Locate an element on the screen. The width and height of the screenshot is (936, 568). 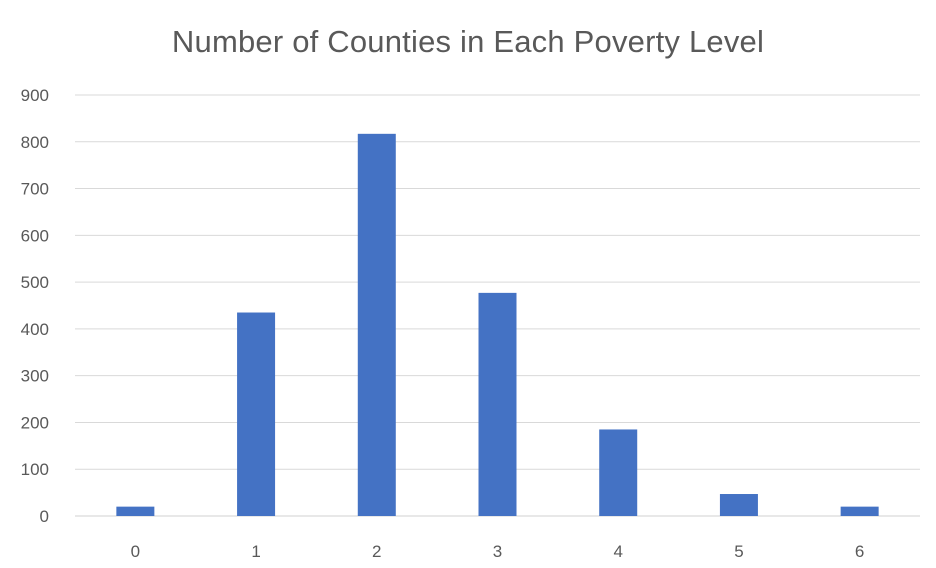
x-tick-label: 5 is located at coordinates (738, 551).